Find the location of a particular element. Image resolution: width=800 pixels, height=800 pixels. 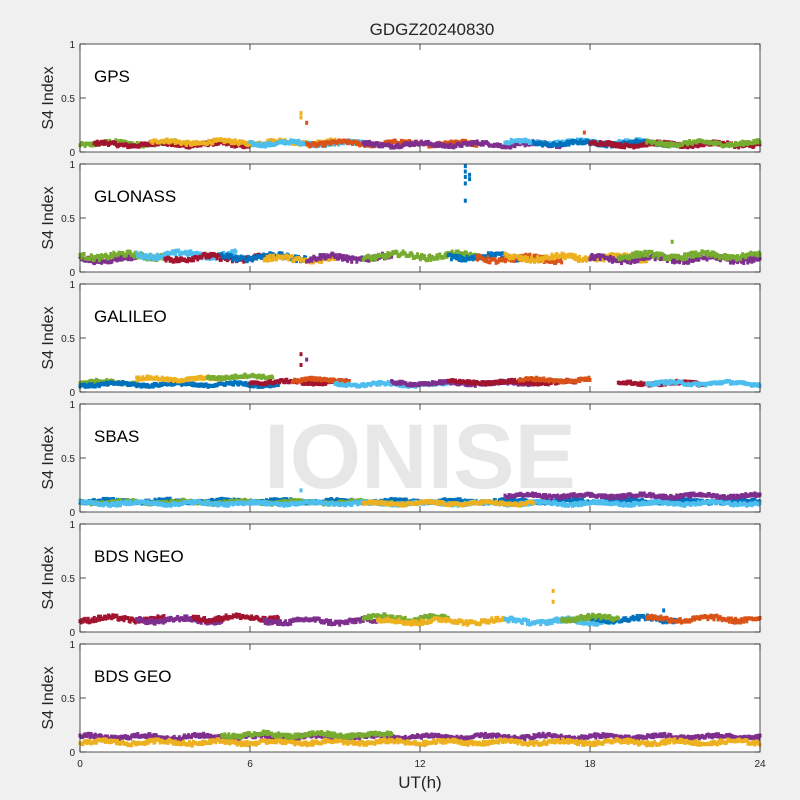

series-track is located at coordinates (554, 380).